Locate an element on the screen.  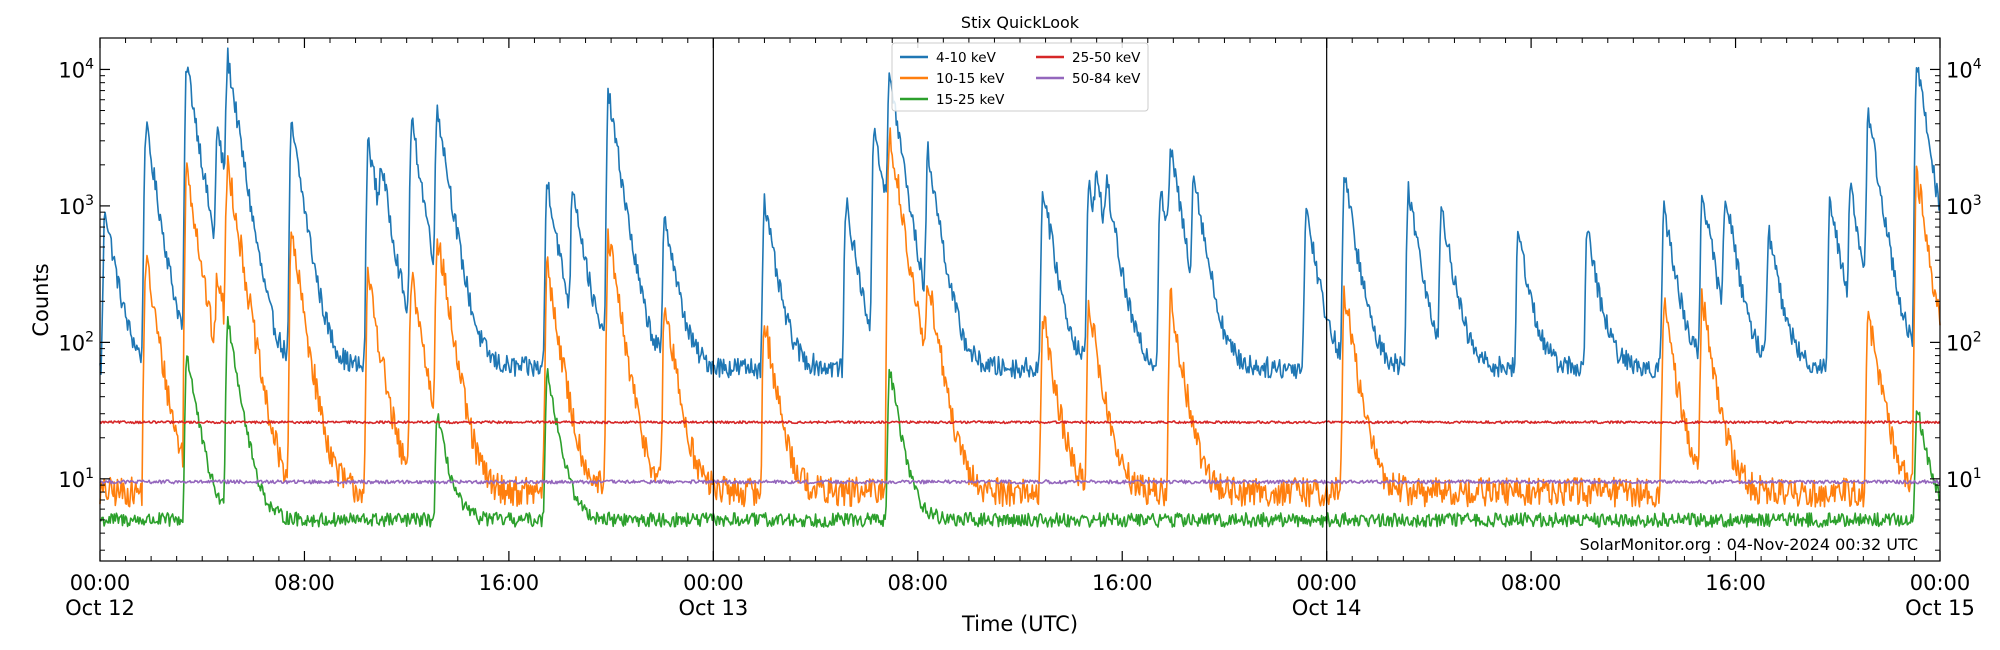
source-annotation: SolarMonitor.org : 04-Nov-2024 00:32 UTC is located at coordinates (1749, 544).